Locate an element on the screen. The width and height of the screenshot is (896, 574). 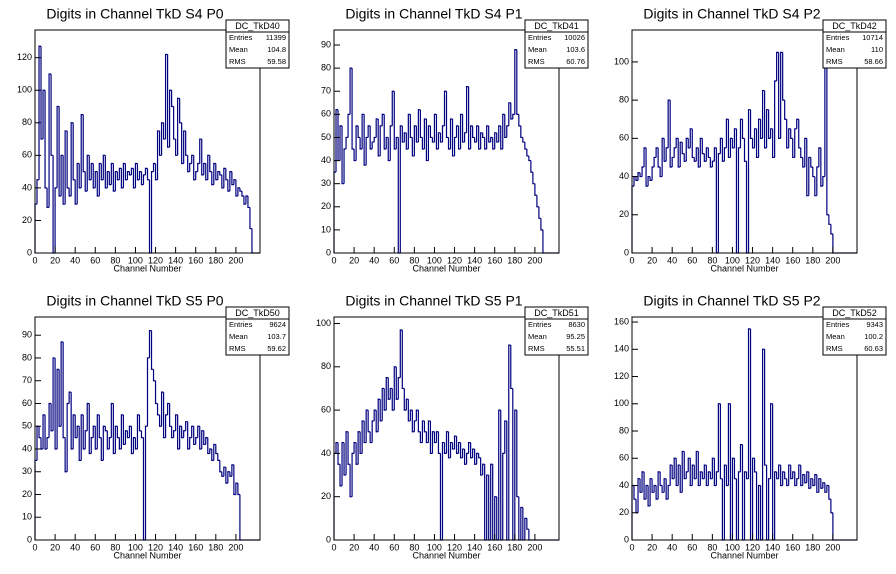
x-tick-label: 40 is located at coordinates (75, 260).